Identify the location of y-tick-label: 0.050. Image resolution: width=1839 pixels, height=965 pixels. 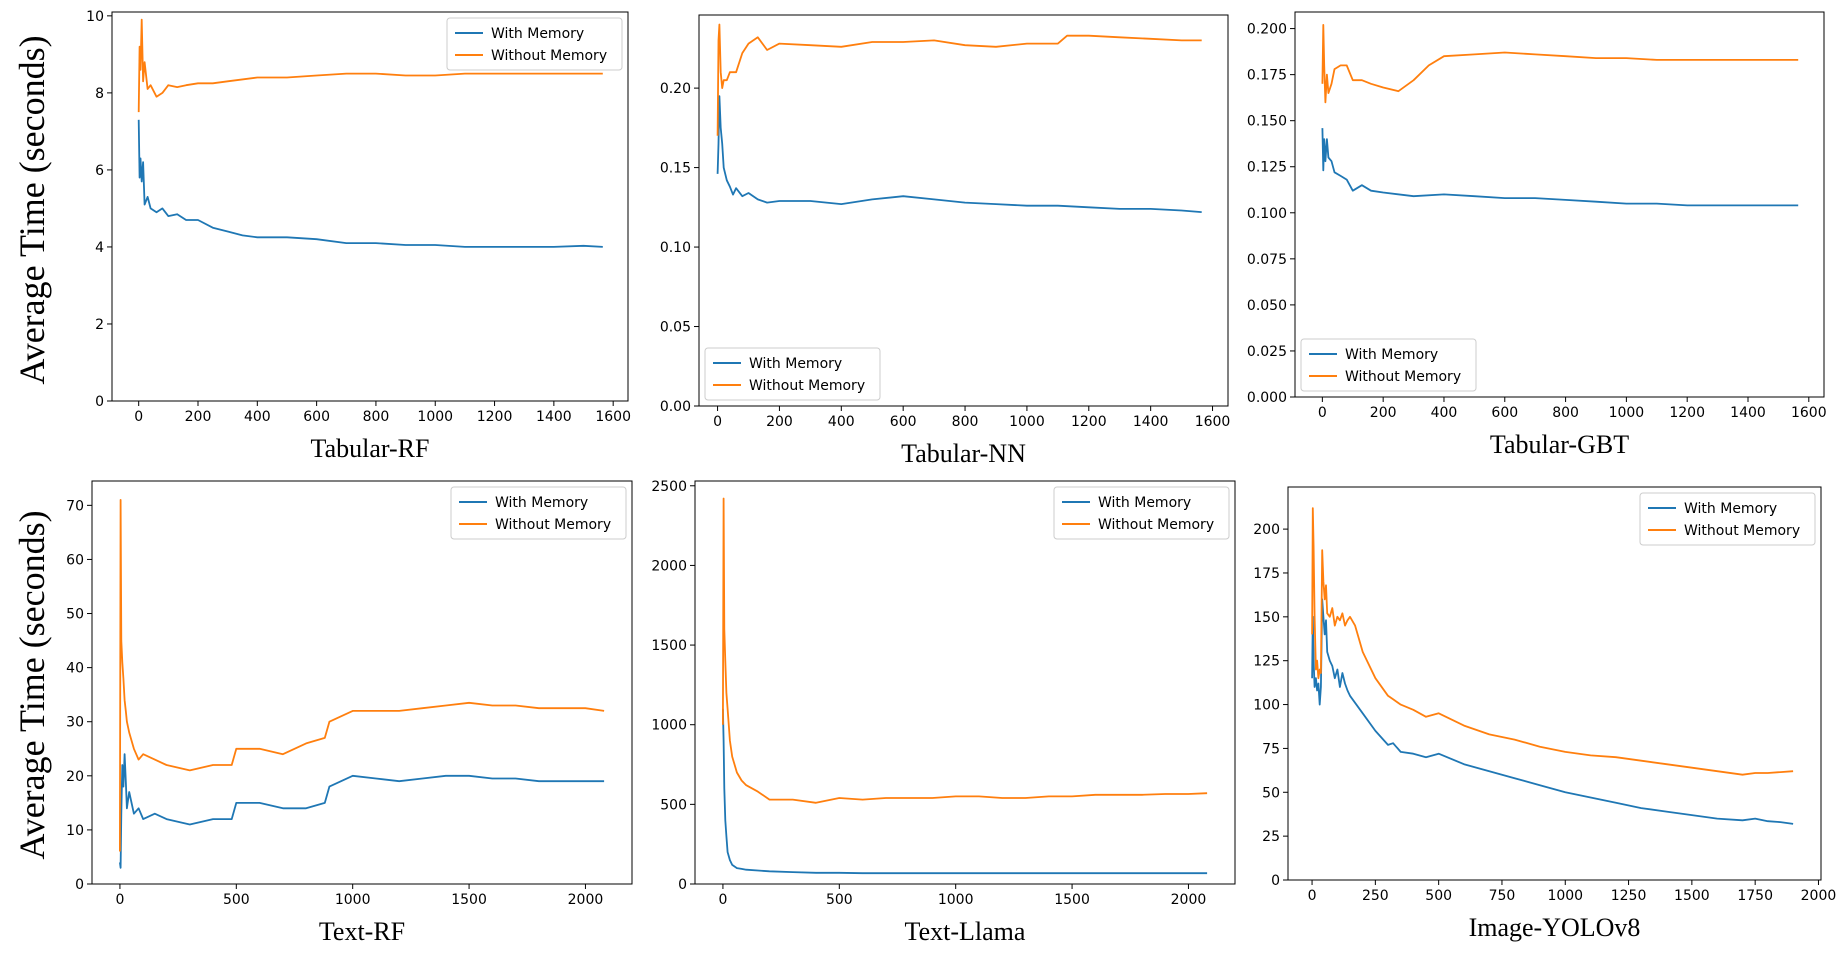
(1267, 306).